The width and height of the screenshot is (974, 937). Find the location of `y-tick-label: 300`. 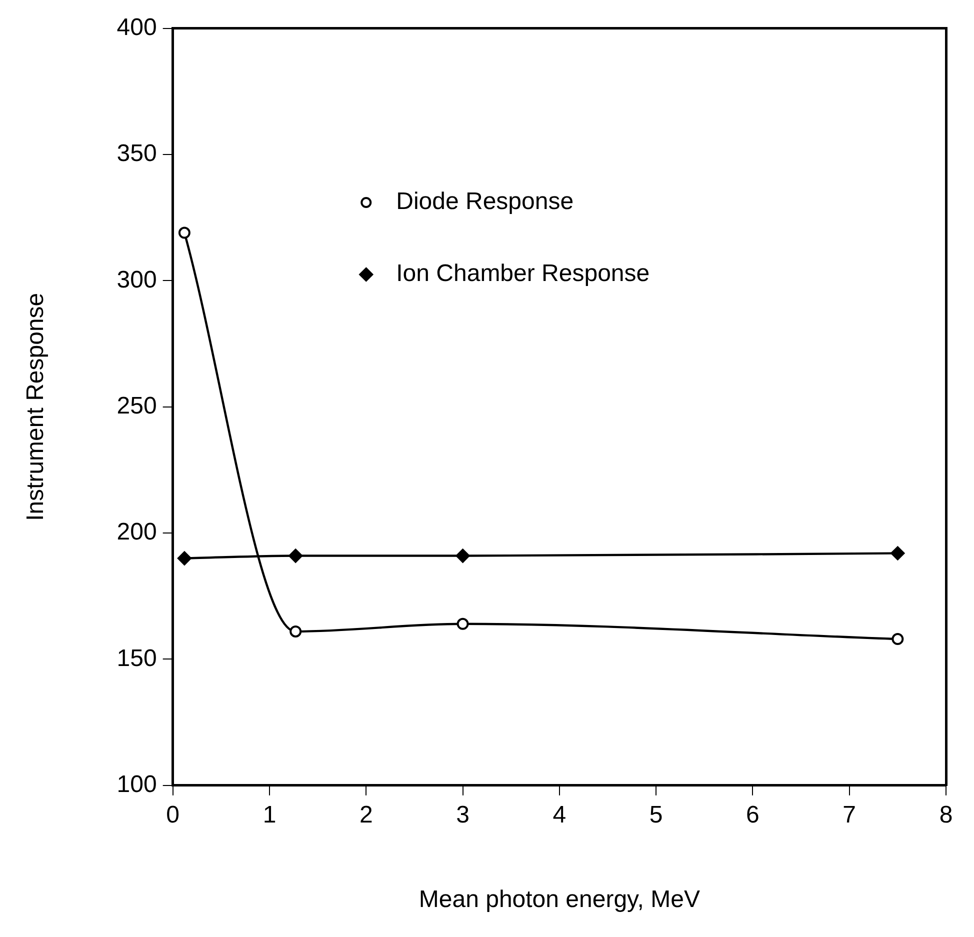

y-tick-label: 300 is located at coordinates (136, 280).